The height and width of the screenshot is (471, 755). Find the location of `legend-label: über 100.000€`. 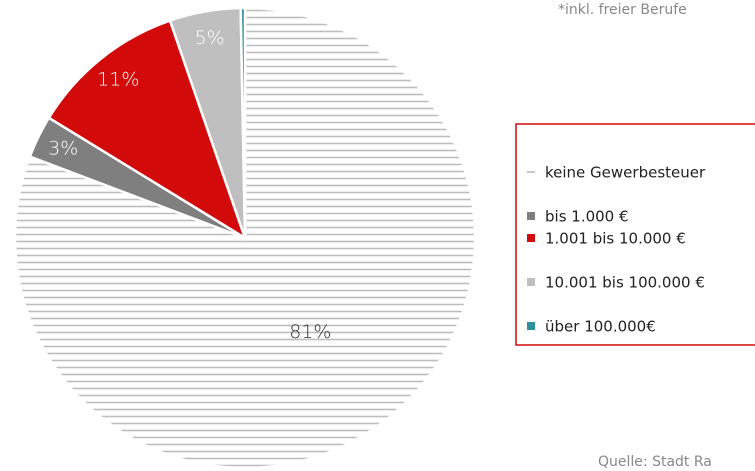

legend-label: über 100.000€ is located at coordinates (600, 327).